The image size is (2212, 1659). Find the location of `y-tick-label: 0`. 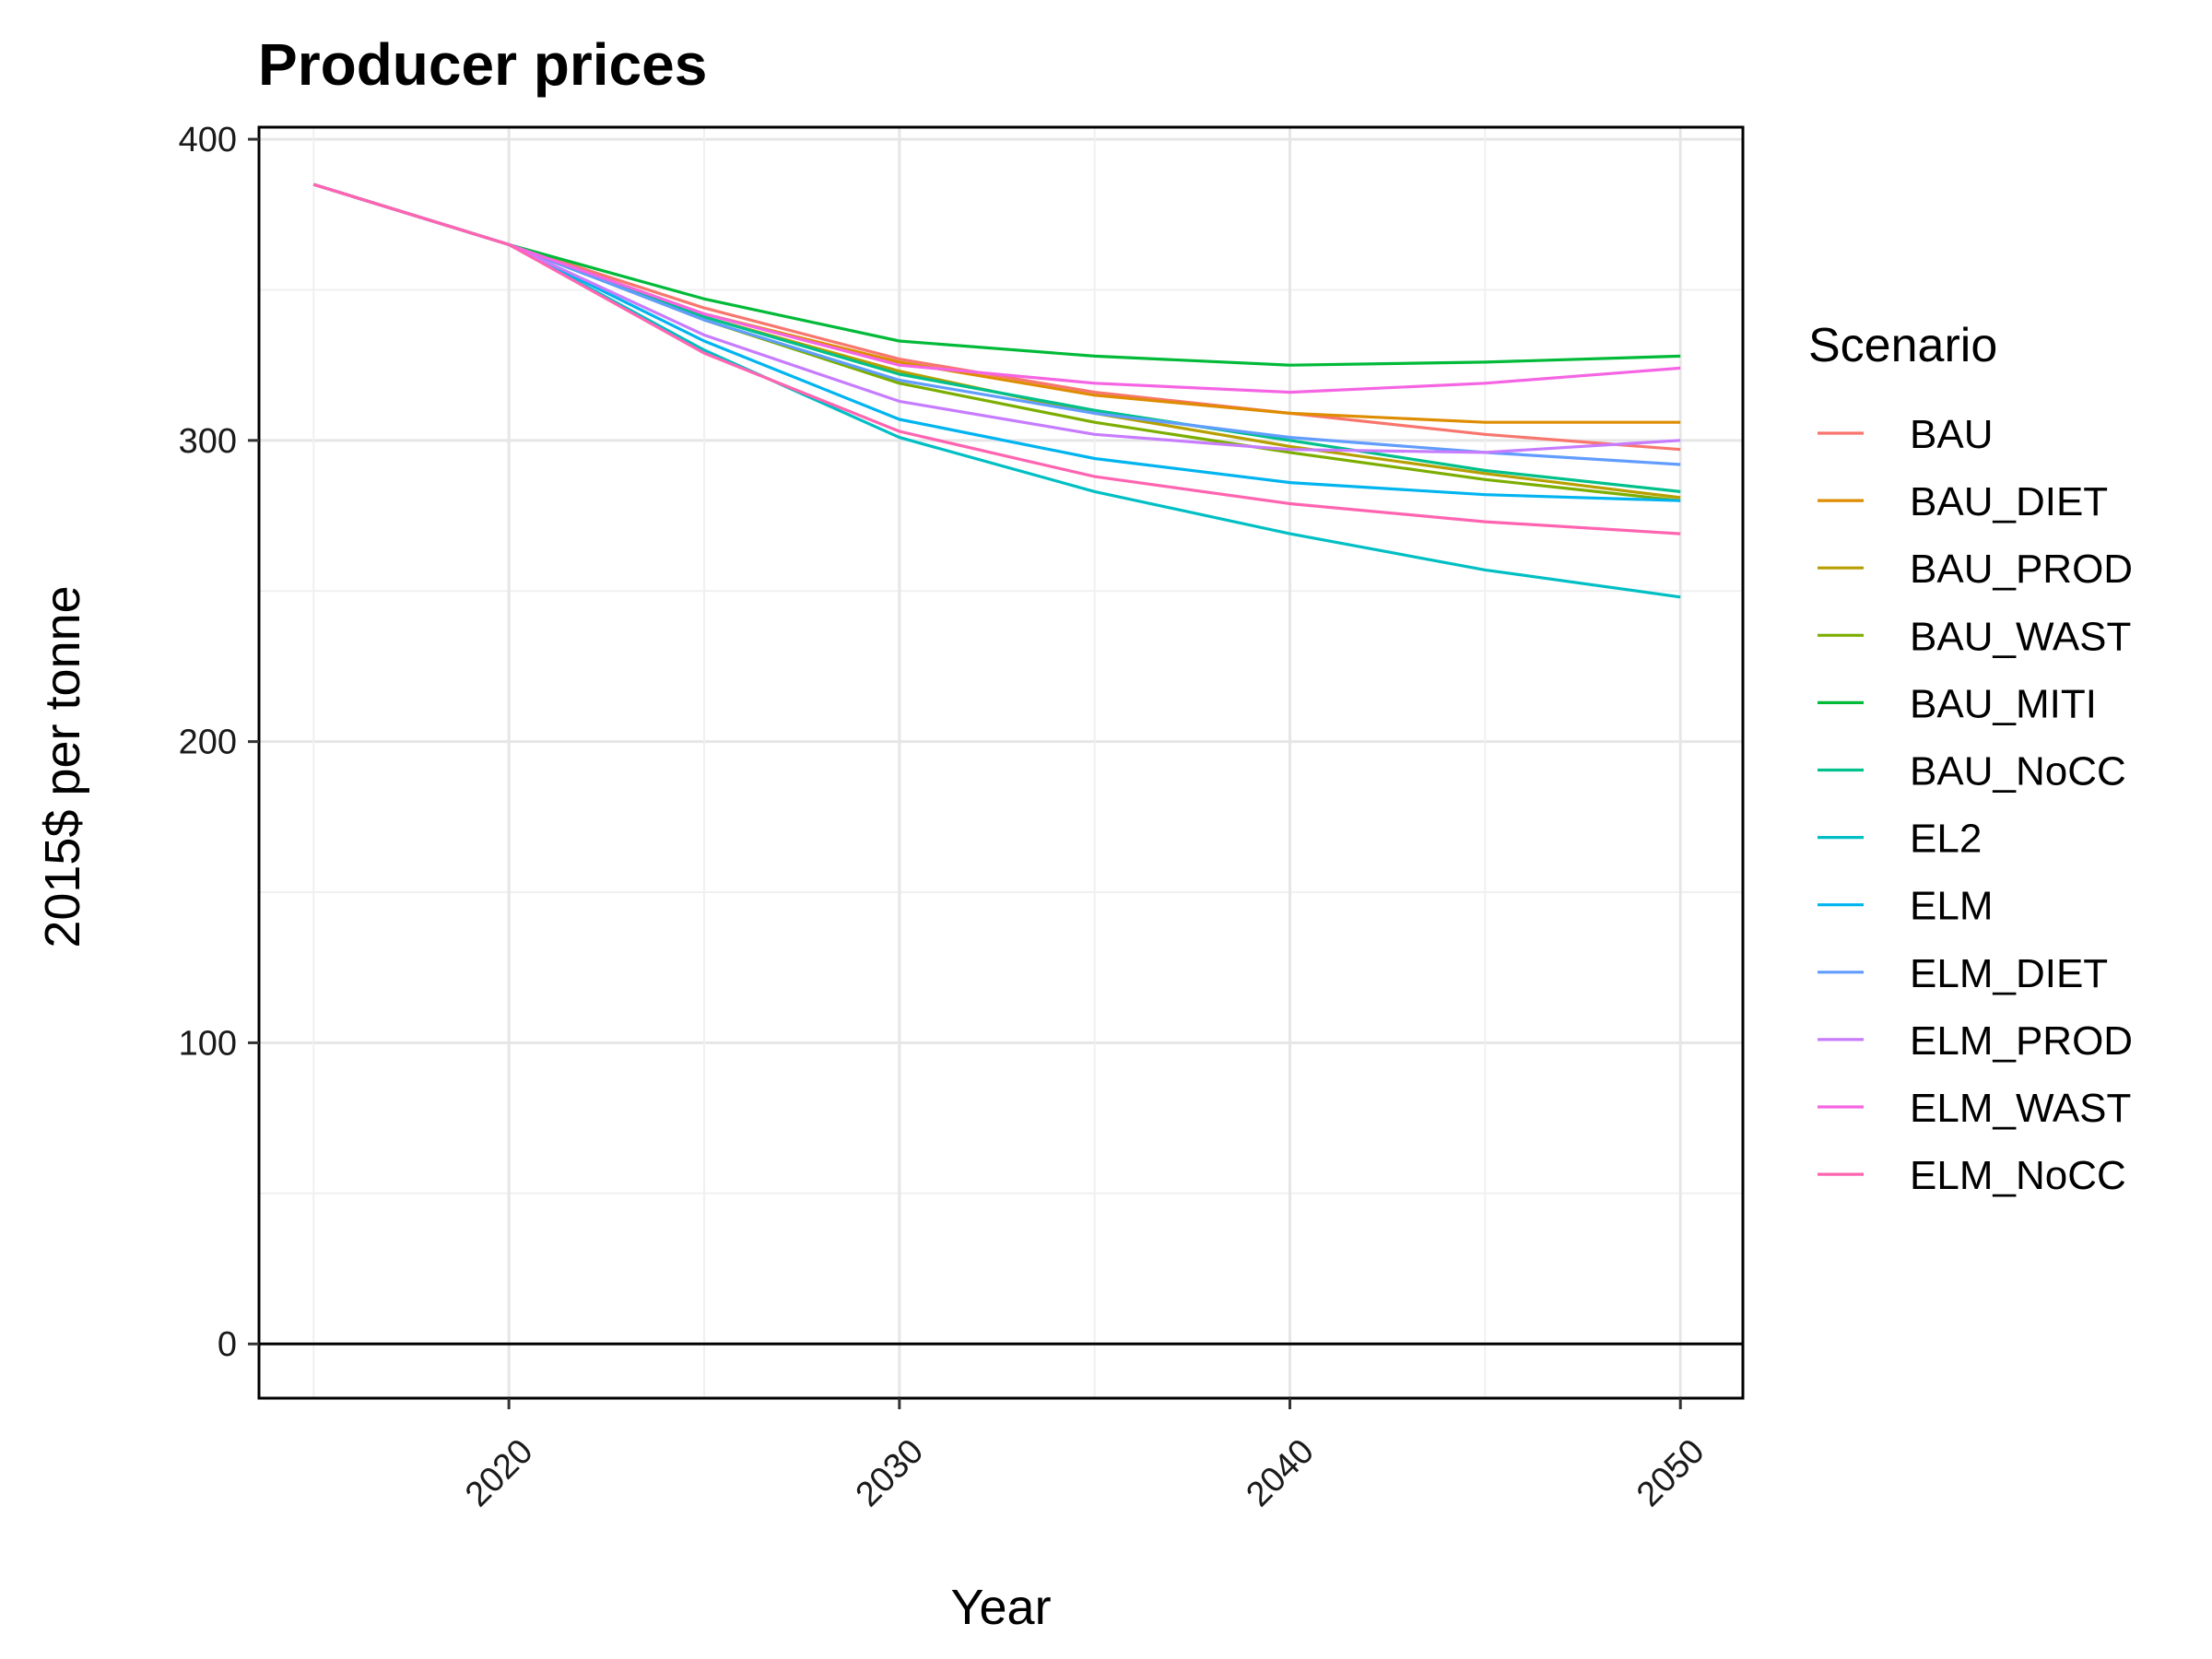

y-tick-label: 0 is located at coordinates (227, 1344).